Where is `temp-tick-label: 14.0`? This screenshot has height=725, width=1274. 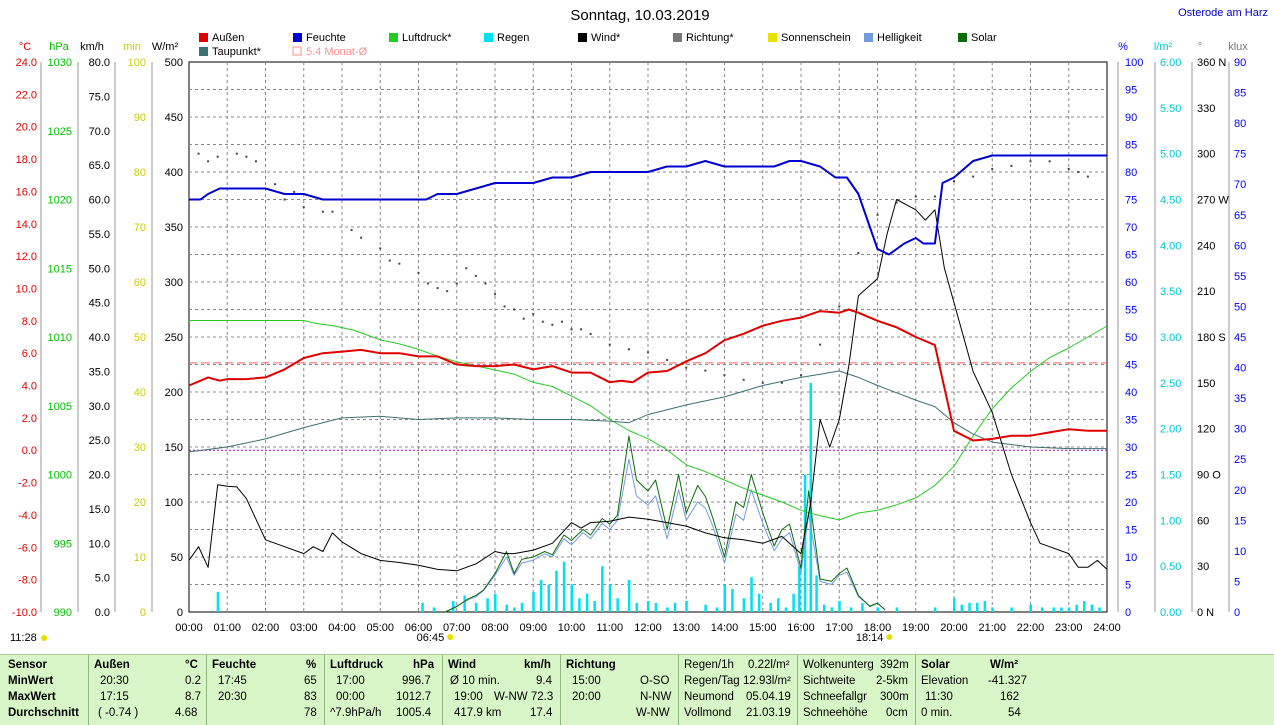
temp-tick-label: 14.0 is located at coordinates (26, 225).